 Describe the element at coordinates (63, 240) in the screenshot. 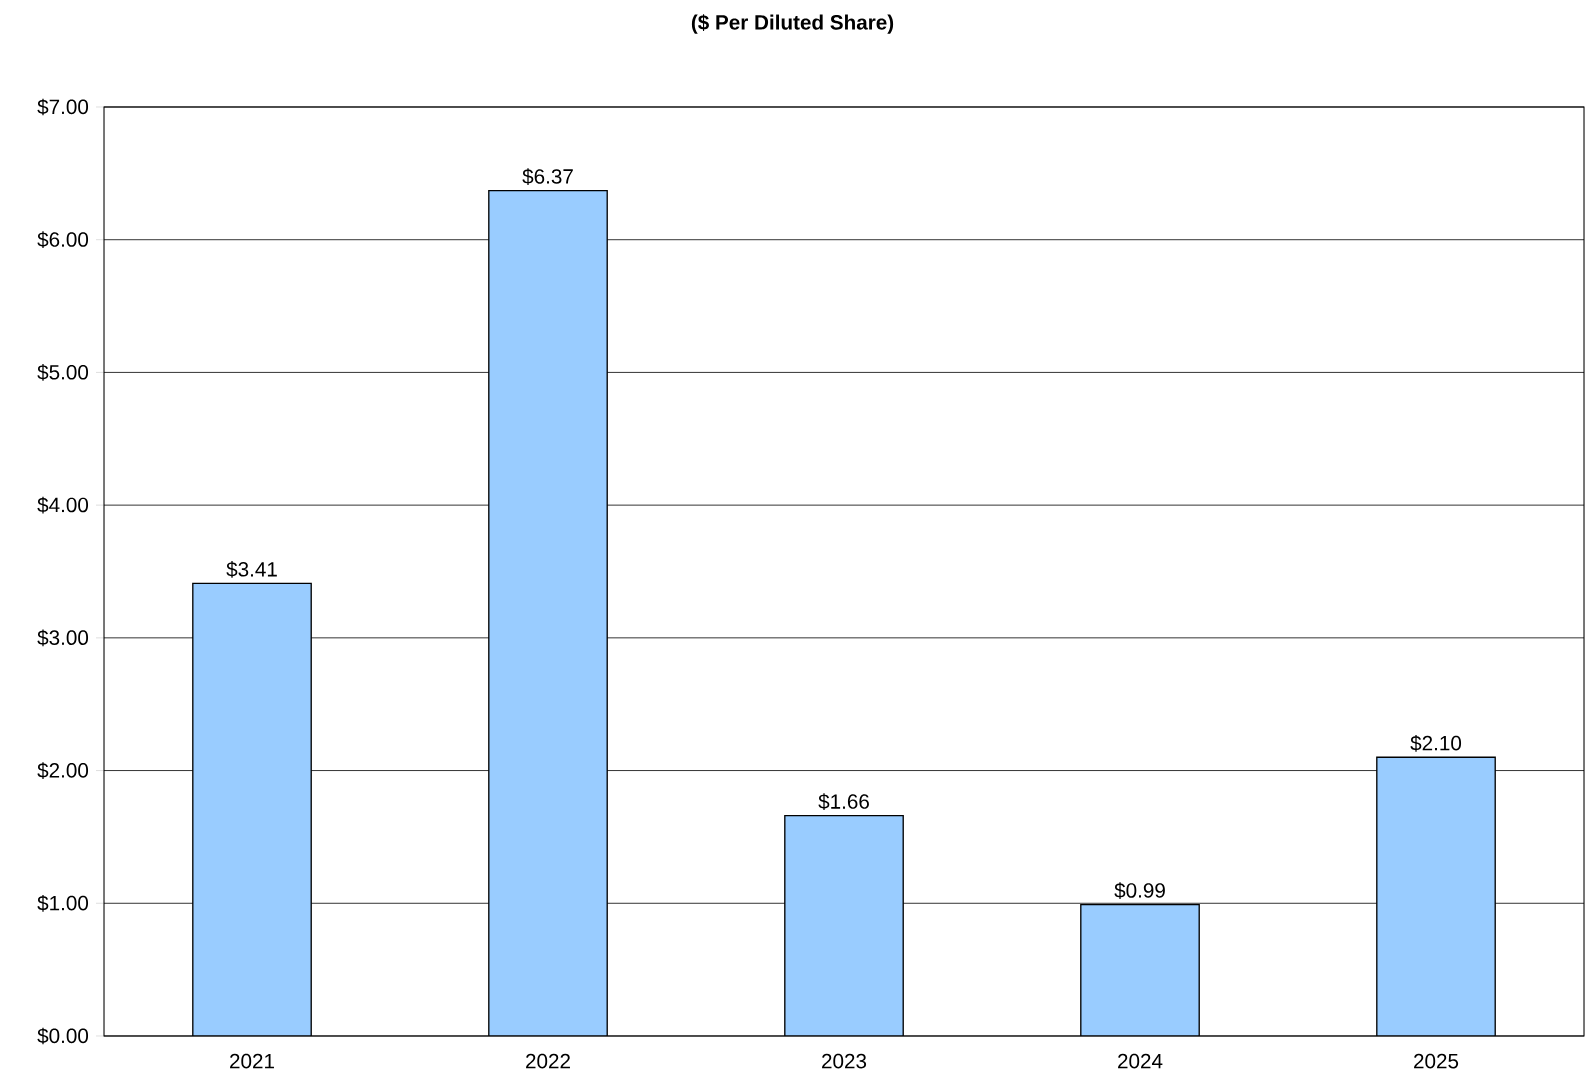

I see `y-tick-label: $6.00` at that location.